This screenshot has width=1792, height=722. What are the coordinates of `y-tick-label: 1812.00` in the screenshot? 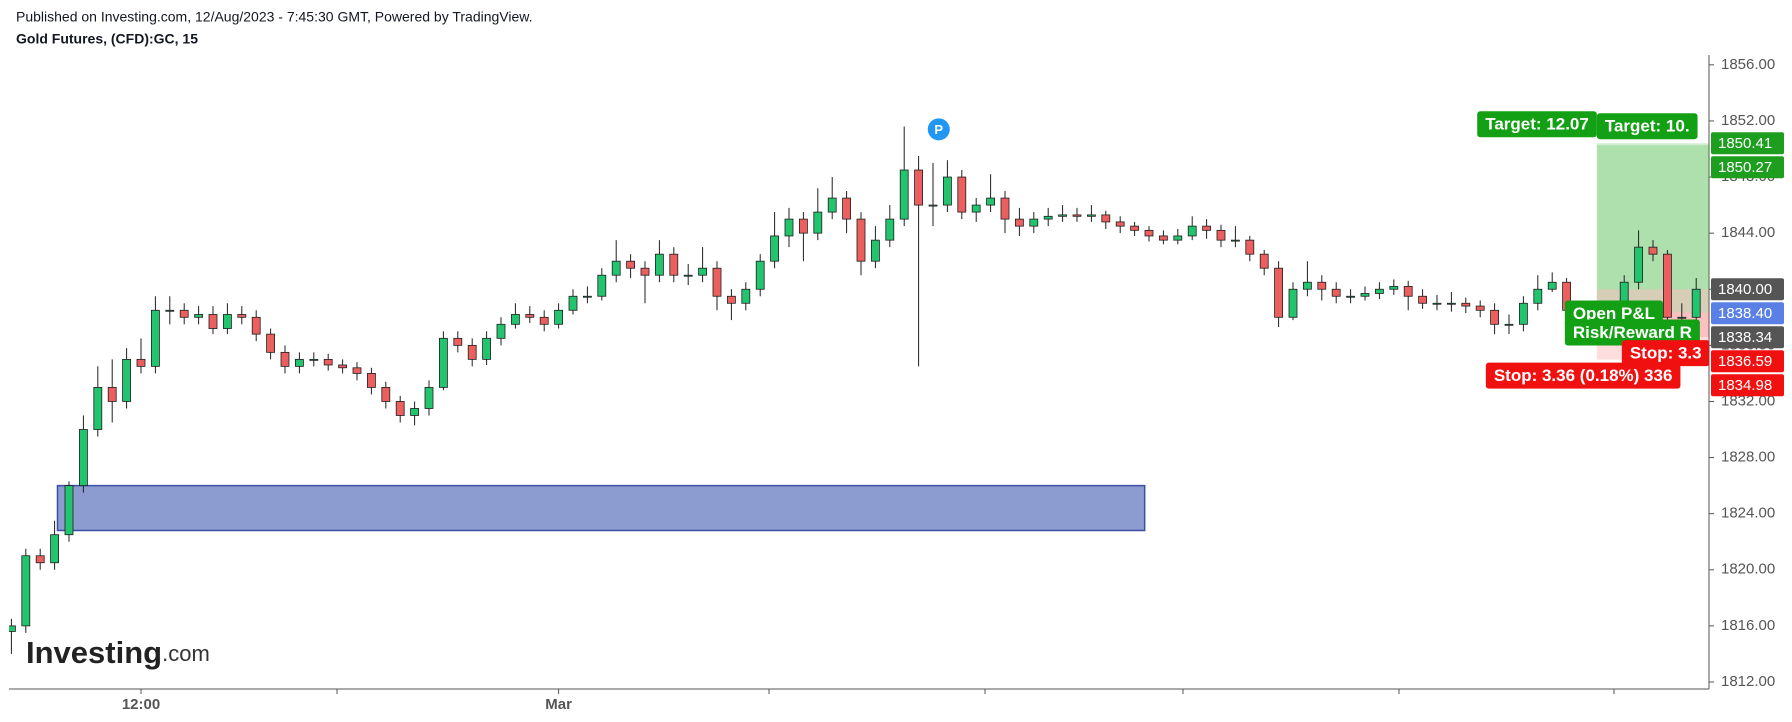 It's located at (1748, 681).